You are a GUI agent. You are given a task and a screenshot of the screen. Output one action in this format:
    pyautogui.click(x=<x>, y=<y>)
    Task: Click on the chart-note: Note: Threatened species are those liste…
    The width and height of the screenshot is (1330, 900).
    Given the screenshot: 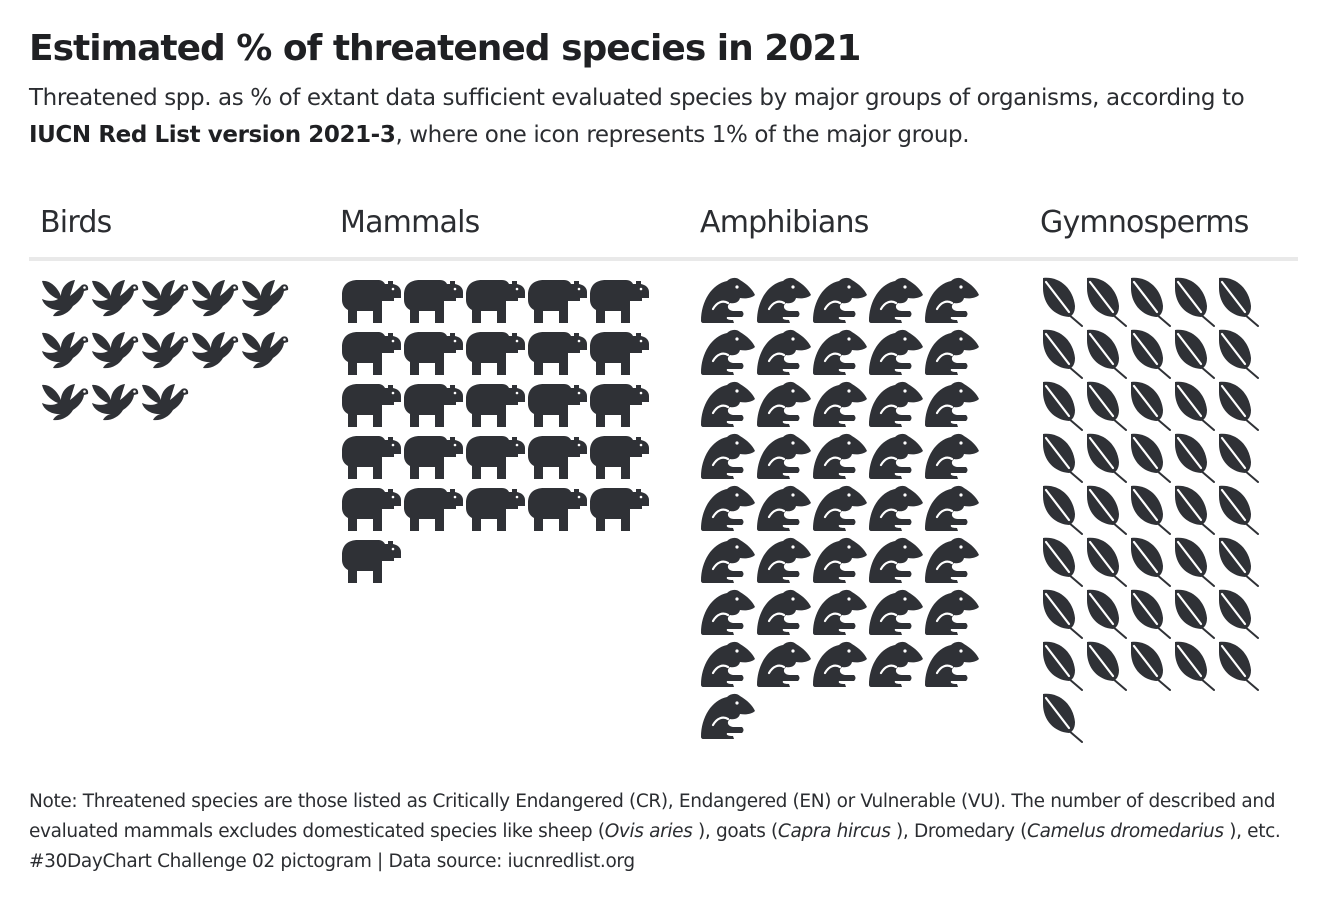 What is the action you would take?
    pyautogui.click(x=674, y=832)
    